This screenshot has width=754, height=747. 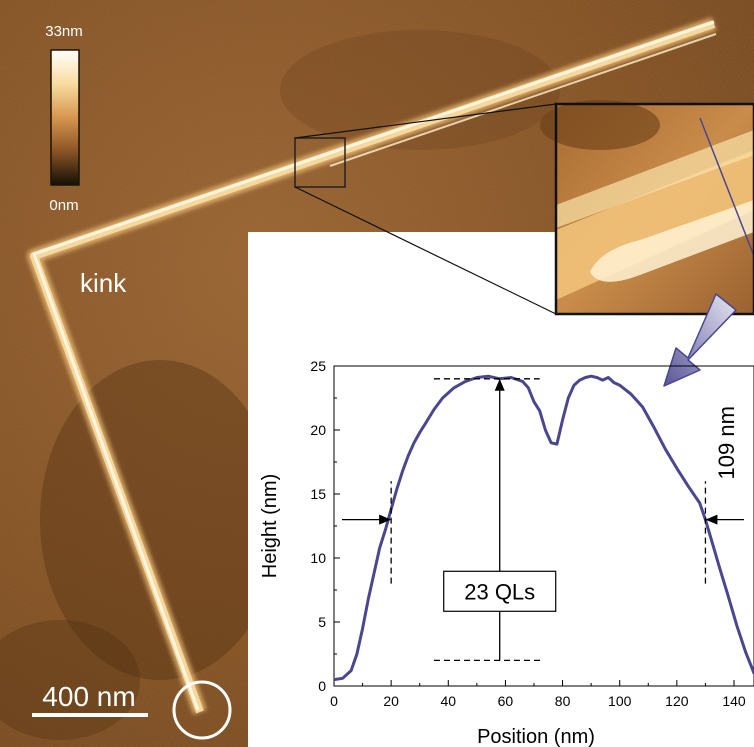 What do you see at coordinates (448, 701) in the screenshot?
I see `x-tick-label: 40` at bounding box center [448, 701].